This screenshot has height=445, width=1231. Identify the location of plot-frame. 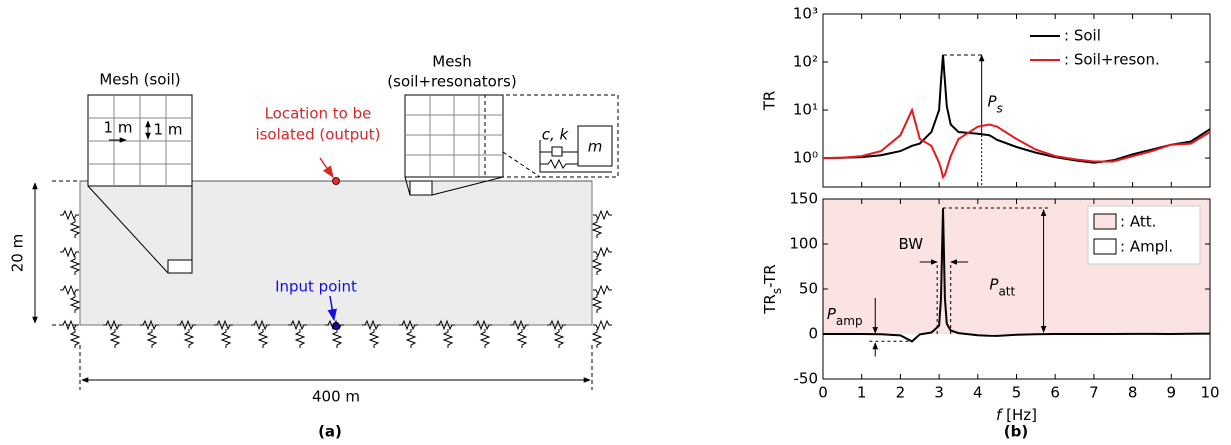
(1016, 100).